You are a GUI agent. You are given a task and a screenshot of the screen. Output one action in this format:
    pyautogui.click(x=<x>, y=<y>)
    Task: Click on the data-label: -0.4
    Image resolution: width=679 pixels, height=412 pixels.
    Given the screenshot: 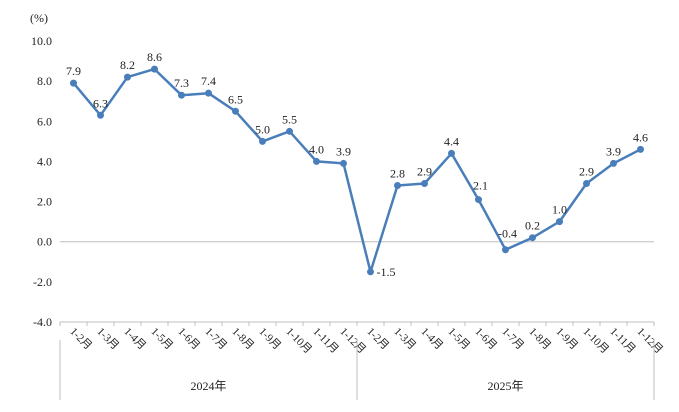 What is the action you would take?
    pyautogui.click(x=507, y=234)
    